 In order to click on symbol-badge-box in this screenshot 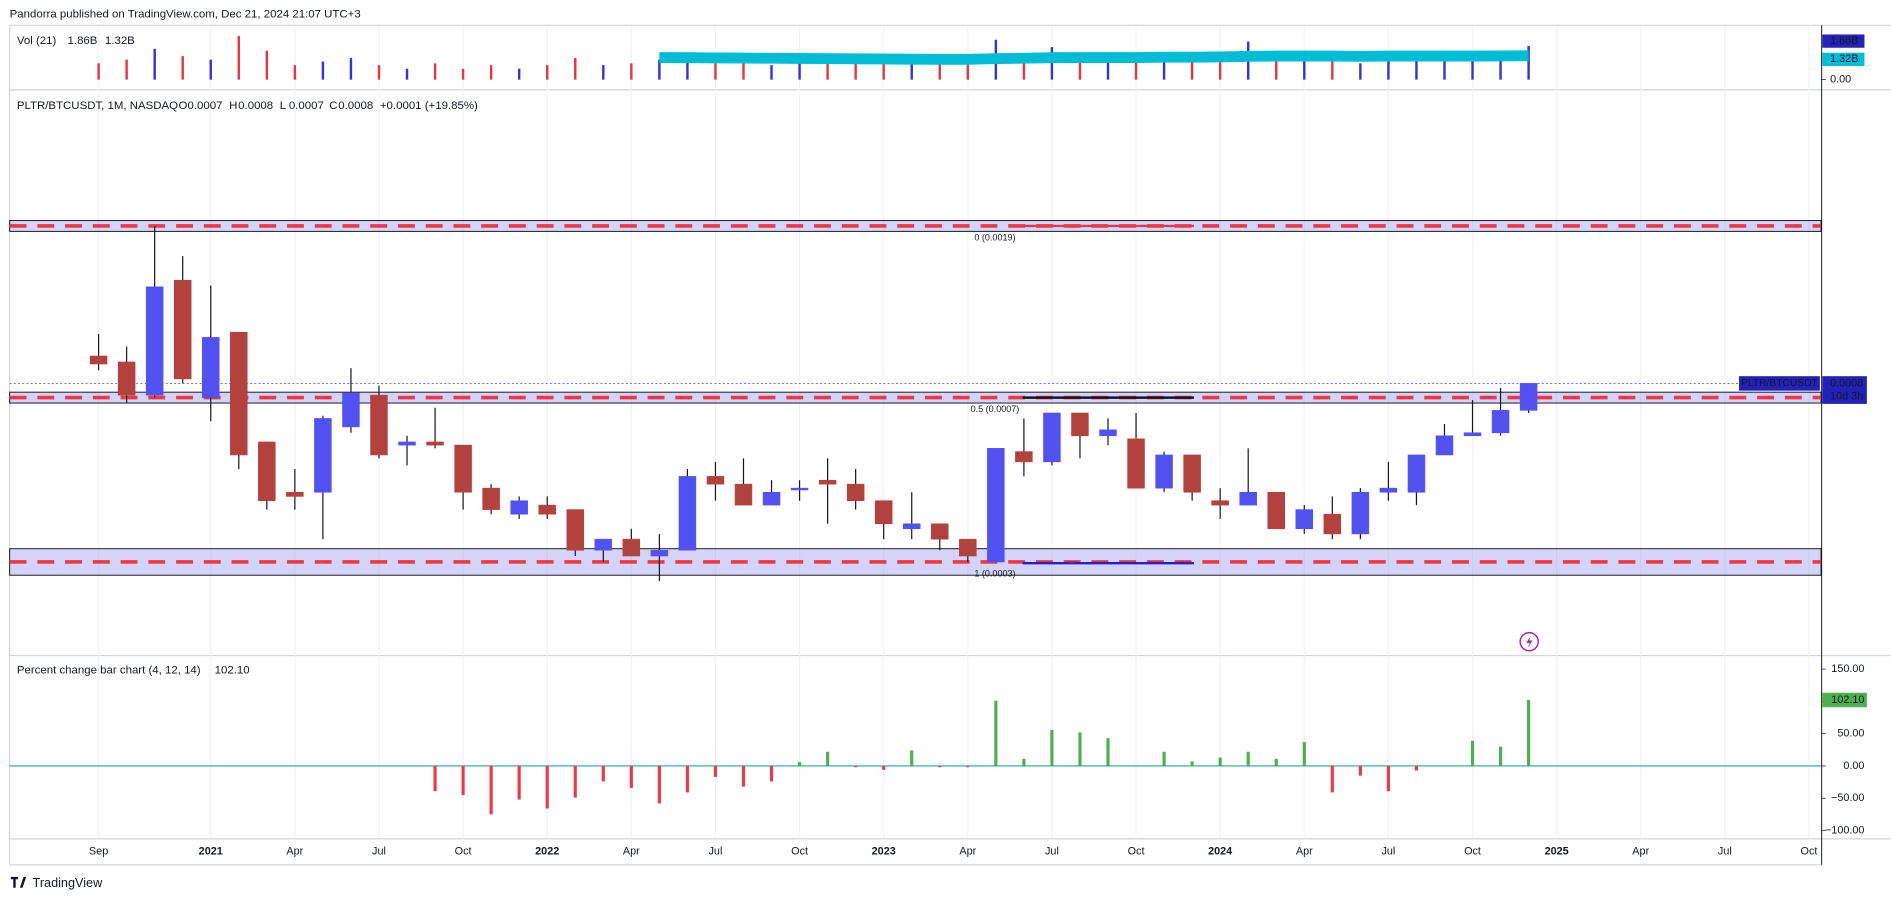, I will do `click(1779, 383)`.